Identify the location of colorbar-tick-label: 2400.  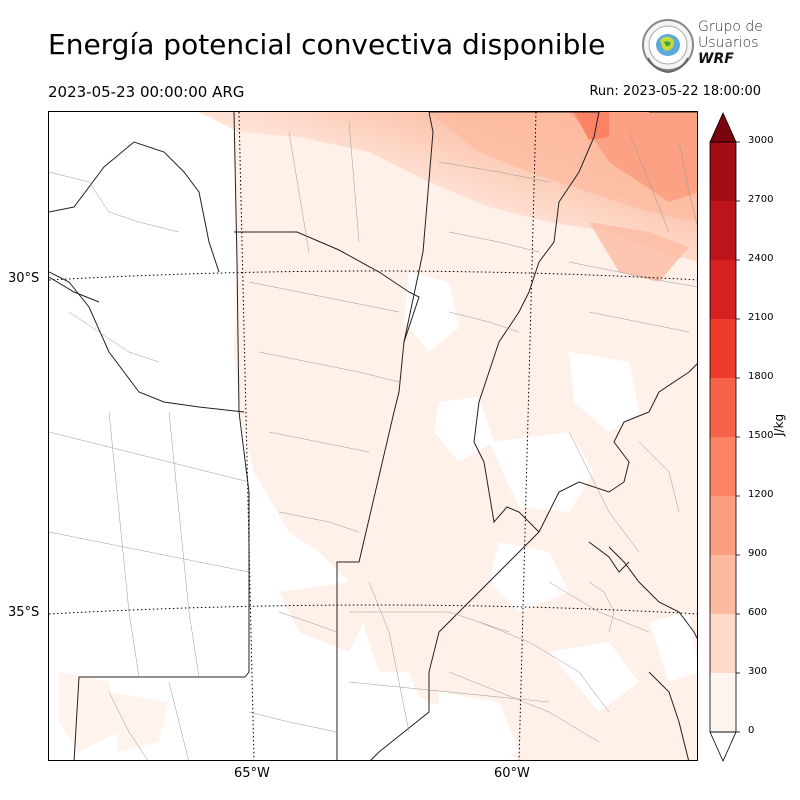
(761, 258).